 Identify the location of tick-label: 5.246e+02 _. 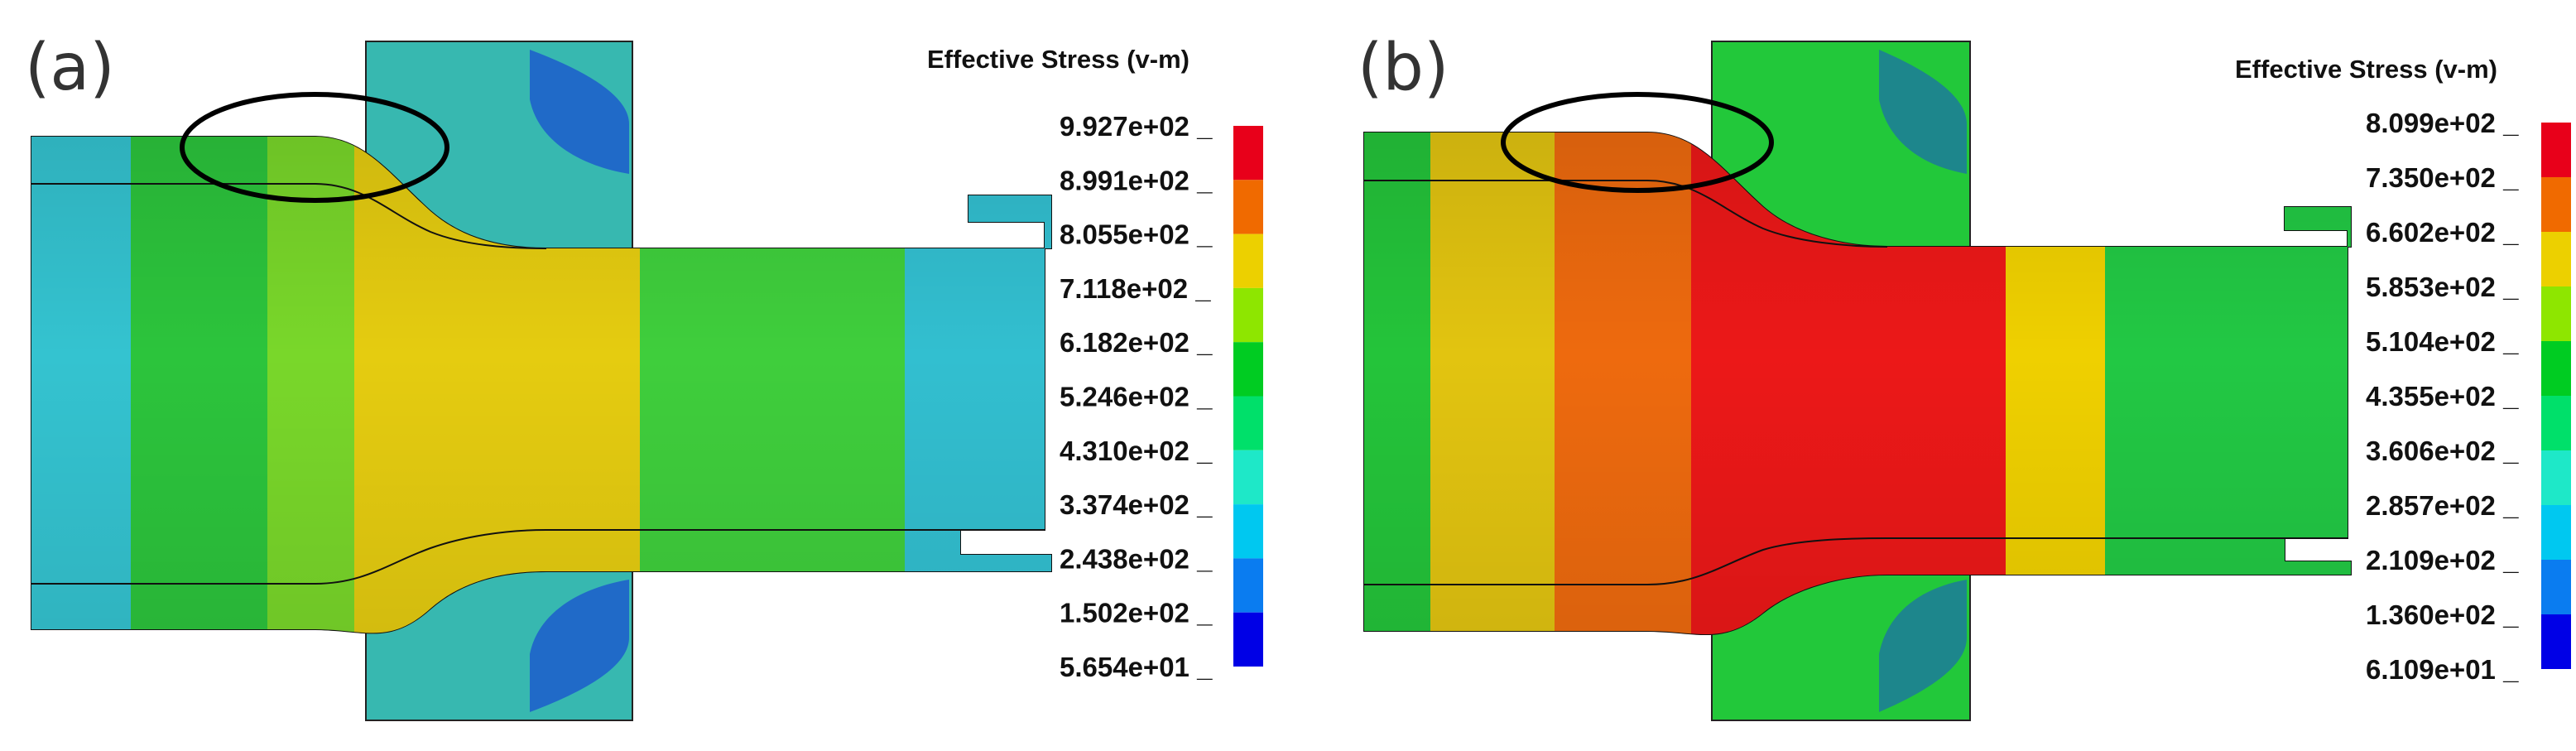
(1136, 397).